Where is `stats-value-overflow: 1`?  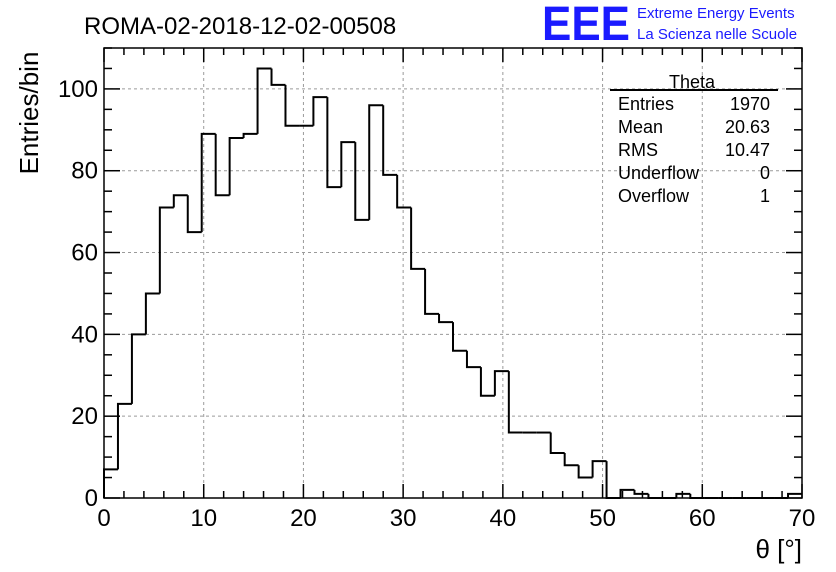
stats-value-overflow: 1 is located at coordinates (765, 196).